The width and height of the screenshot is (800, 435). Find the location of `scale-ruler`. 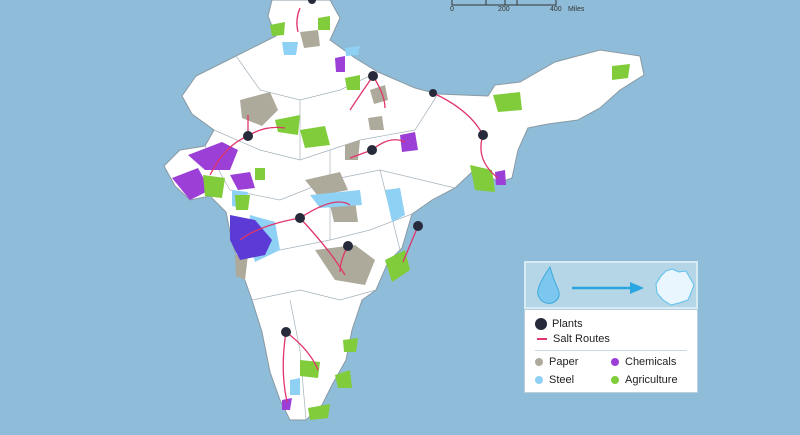

scale-ruler is located at coordinates (504, 3).